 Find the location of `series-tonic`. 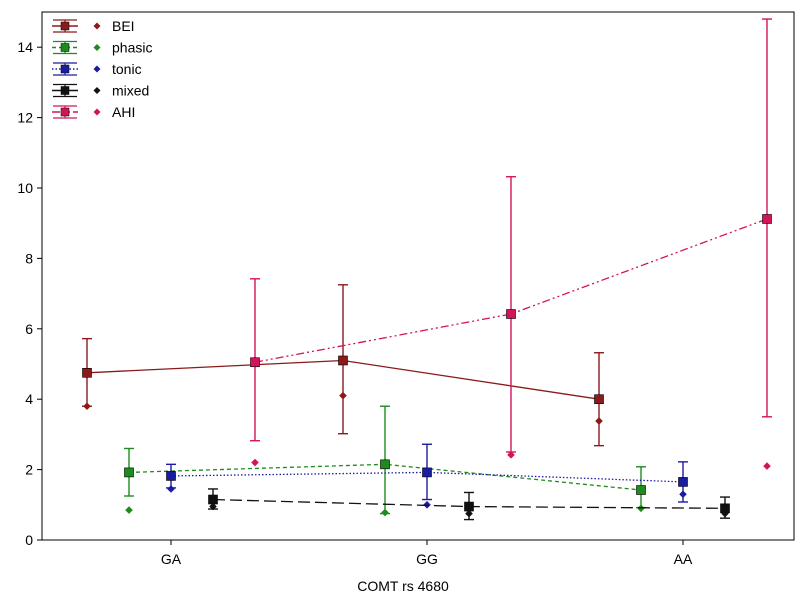

series-tonic is located at coordinates (427, 476).